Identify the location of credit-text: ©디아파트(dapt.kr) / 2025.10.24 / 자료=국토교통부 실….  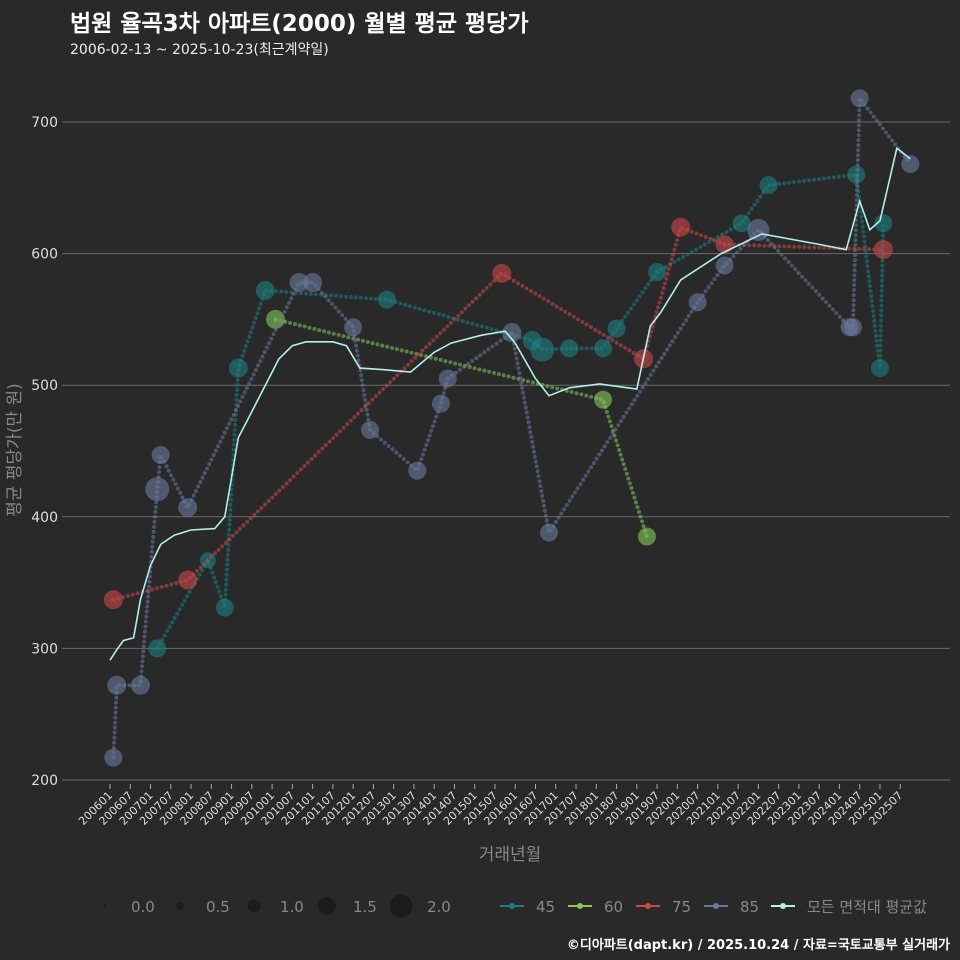
(758, 945).